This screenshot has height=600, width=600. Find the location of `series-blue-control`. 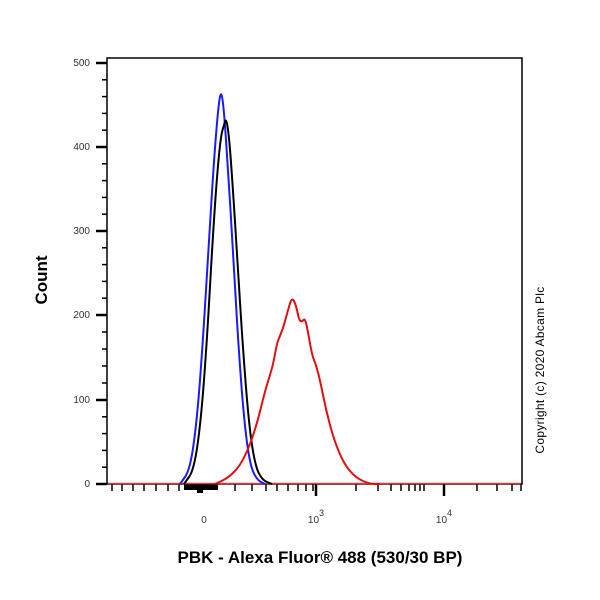

series-blue-control is located at coordinates (222, 289).